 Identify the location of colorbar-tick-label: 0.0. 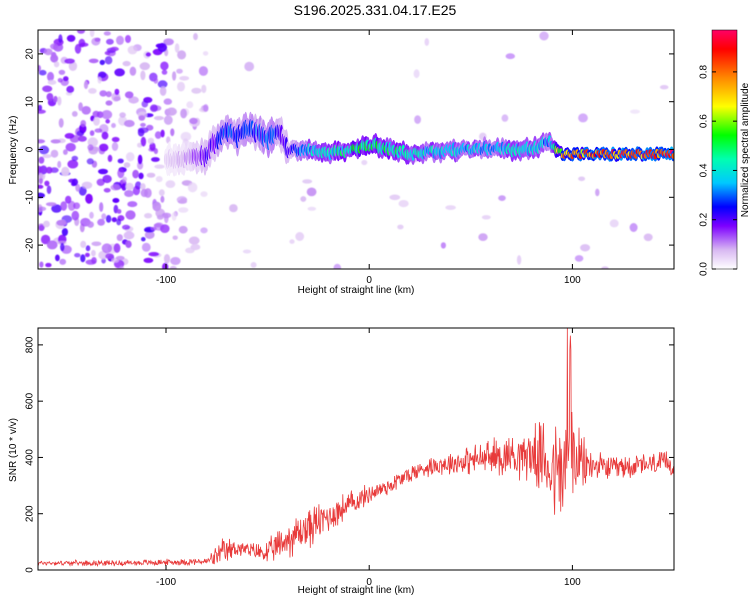
(704, 269).